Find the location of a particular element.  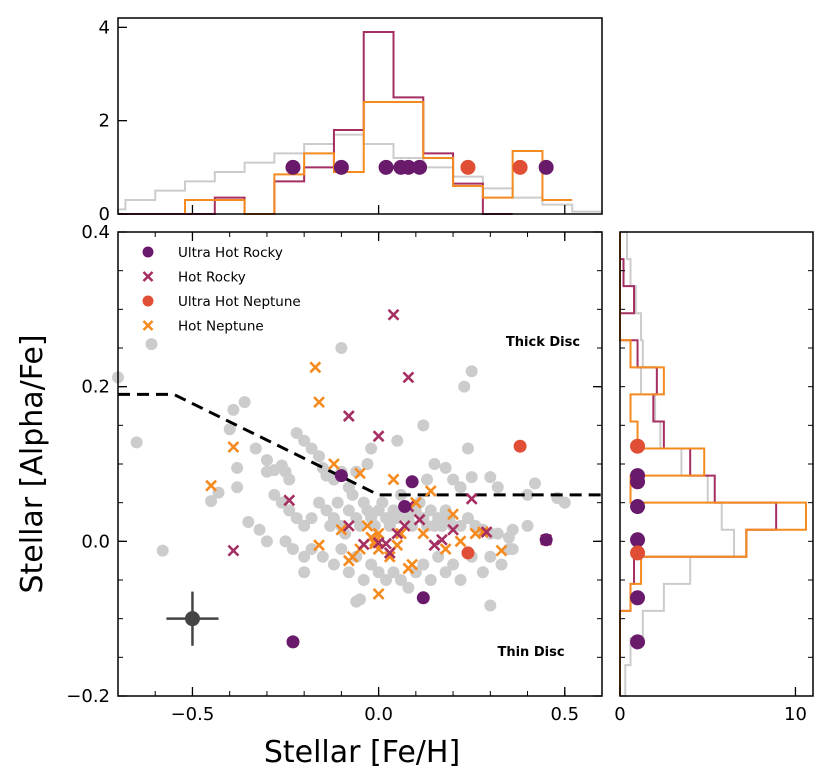

right-hist-neptune is located at coordinates (713, 464).